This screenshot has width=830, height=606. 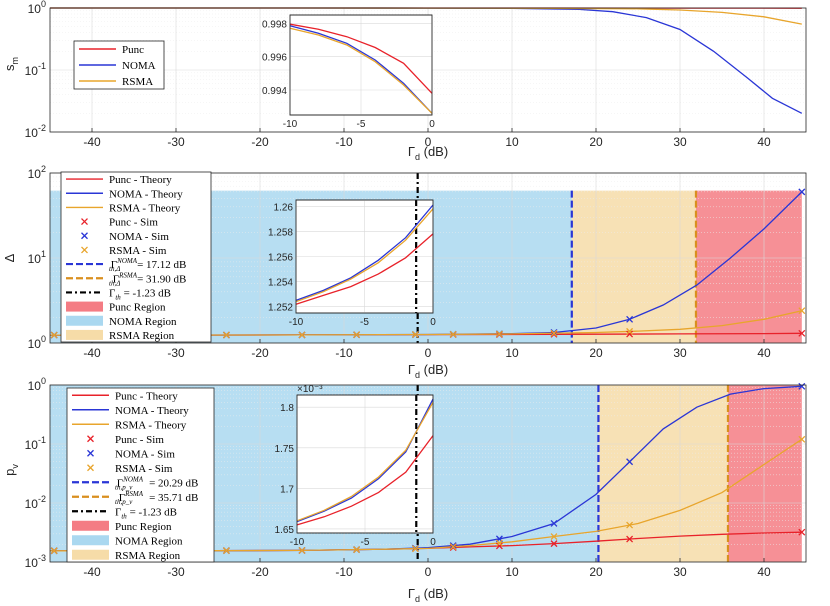 I want to click on x-tick-label: 30, so click(x=680, y=572).